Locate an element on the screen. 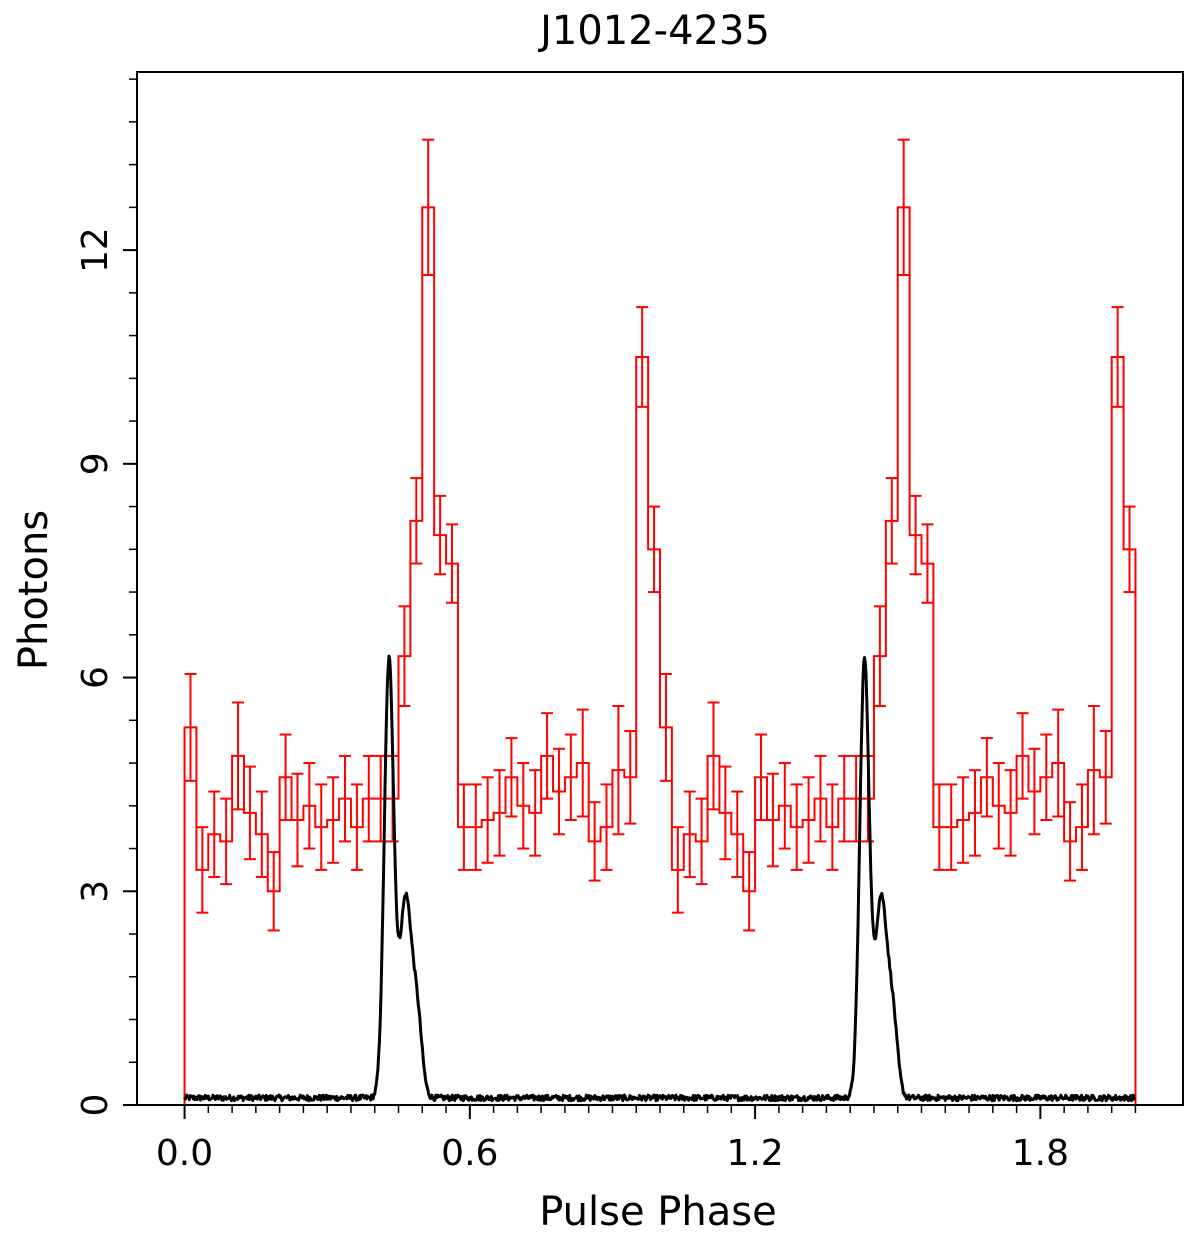 This screenshot has width=1200, height=1244. y-tick-label: 12 is located at coordinates (95, 250).